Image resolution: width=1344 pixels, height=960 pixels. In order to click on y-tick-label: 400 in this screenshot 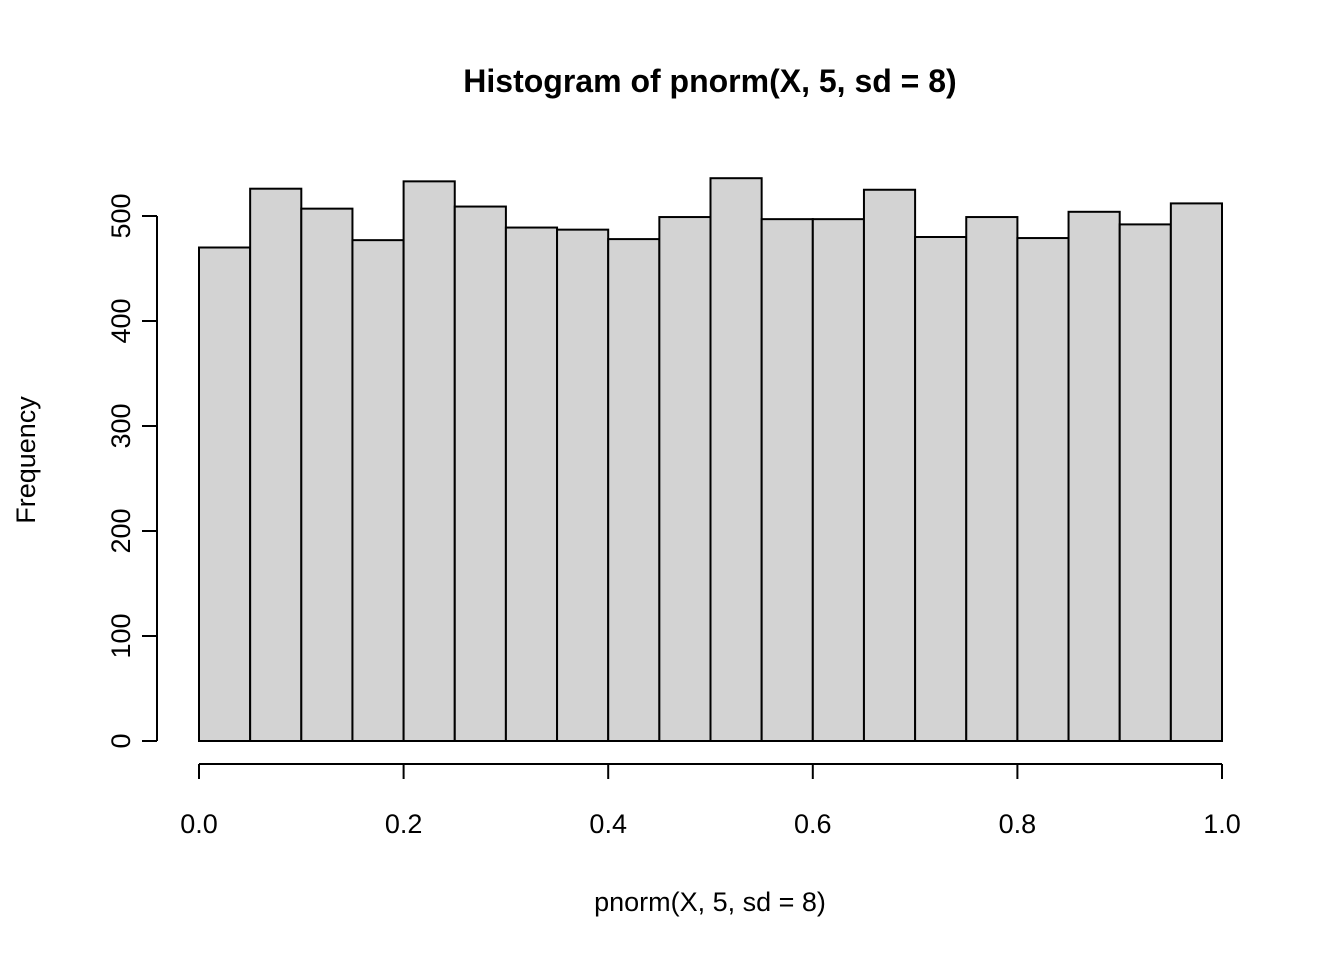, I will do `click(121, 320)`.